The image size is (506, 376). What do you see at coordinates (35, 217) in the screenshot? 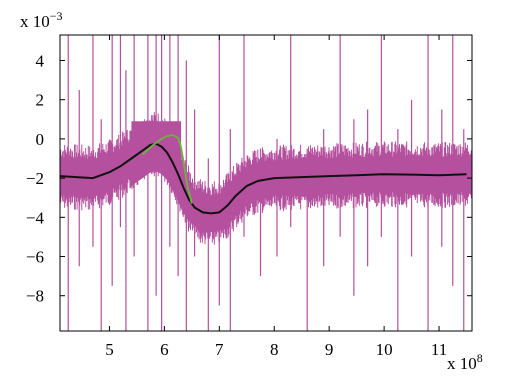
I see `y-tick-label: −4` at bounding box center [35, 217].